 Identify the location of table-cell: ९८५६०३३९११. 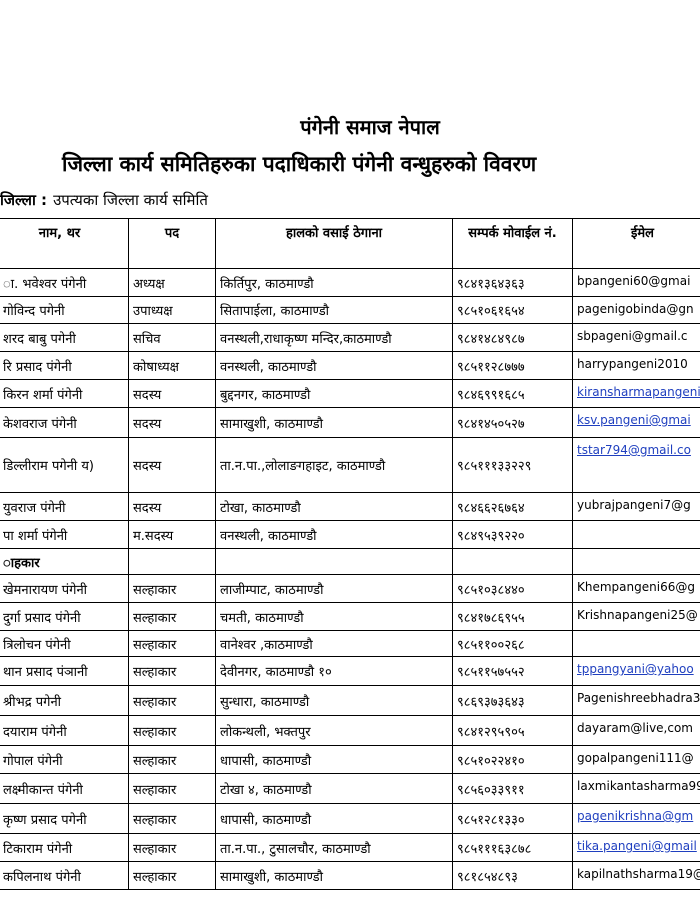
(512, 788).